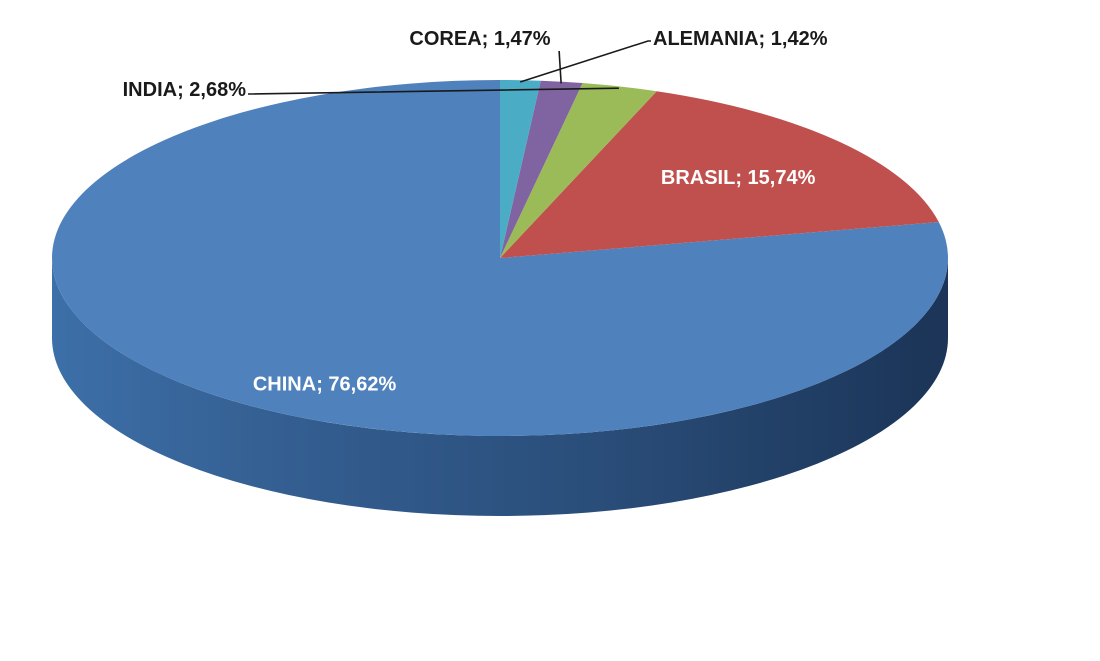 The width and height of the screenshot is (1100, 661). Describe the element at coordinates (325, 385) in the screenshot. I see `data-label-china: CHINA; 76,62%` at that location.